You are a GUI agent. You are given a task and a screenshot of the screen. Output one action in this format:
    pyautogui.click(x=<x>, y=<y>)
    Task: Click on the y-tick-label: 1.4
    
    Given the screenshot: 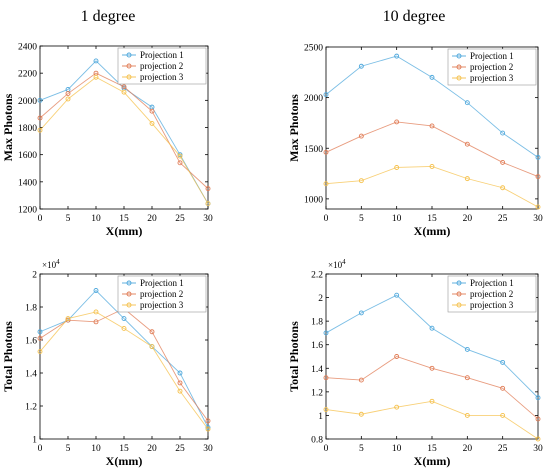 What is the action you would take?
    pyautogui.click(x=31, y=375)
    